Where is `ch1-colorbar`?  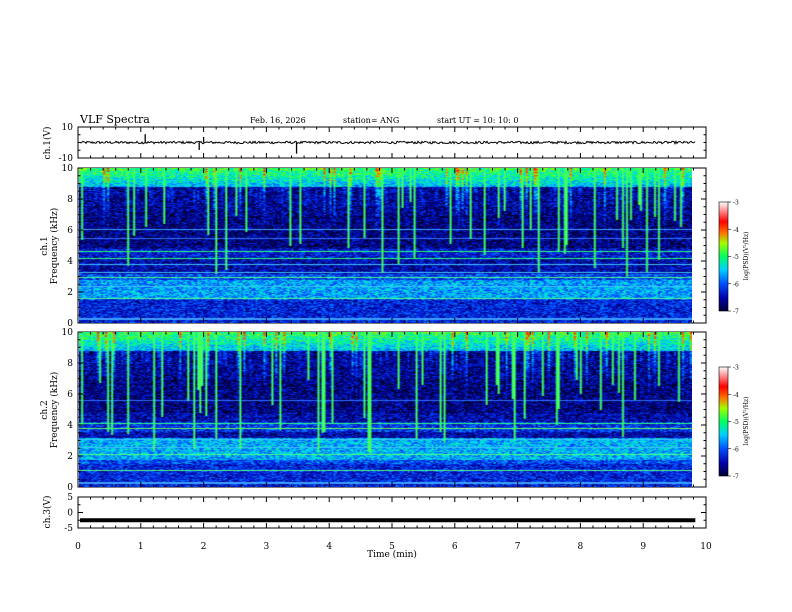
ch1-colorbar is located at coordinates (723, 256).